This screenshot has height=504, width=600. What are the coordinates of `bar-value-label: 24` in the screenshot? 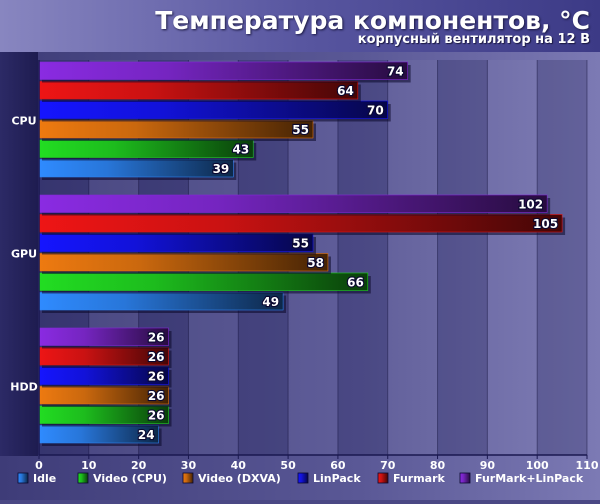 It's located at (146, 435).